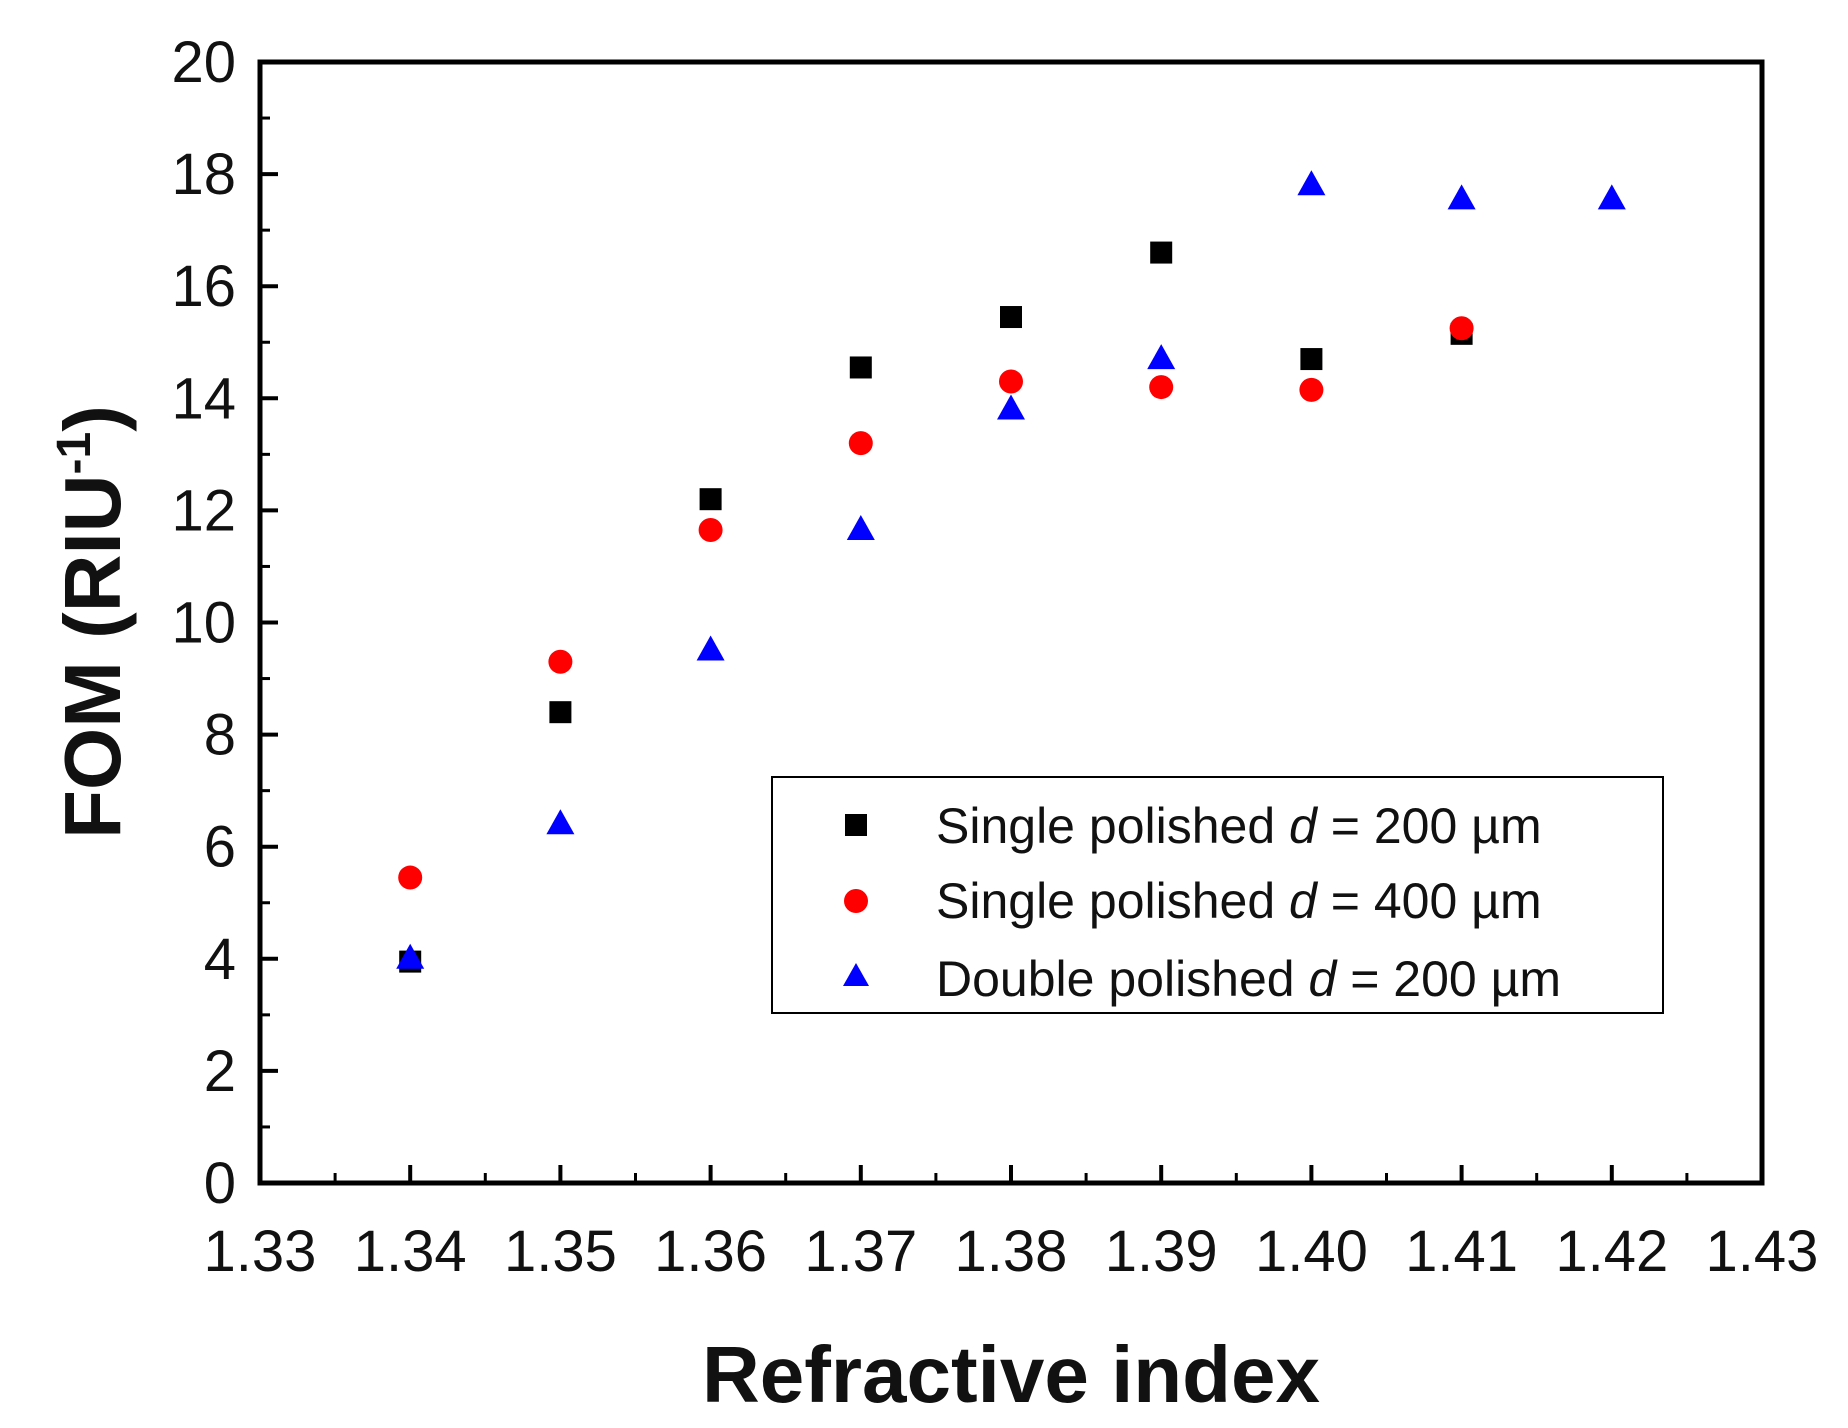 The height and width of the screenshot is (1428, 1848). I want to click on legend-item-1: Single polished d = 400 µm, so click(1193, 901).